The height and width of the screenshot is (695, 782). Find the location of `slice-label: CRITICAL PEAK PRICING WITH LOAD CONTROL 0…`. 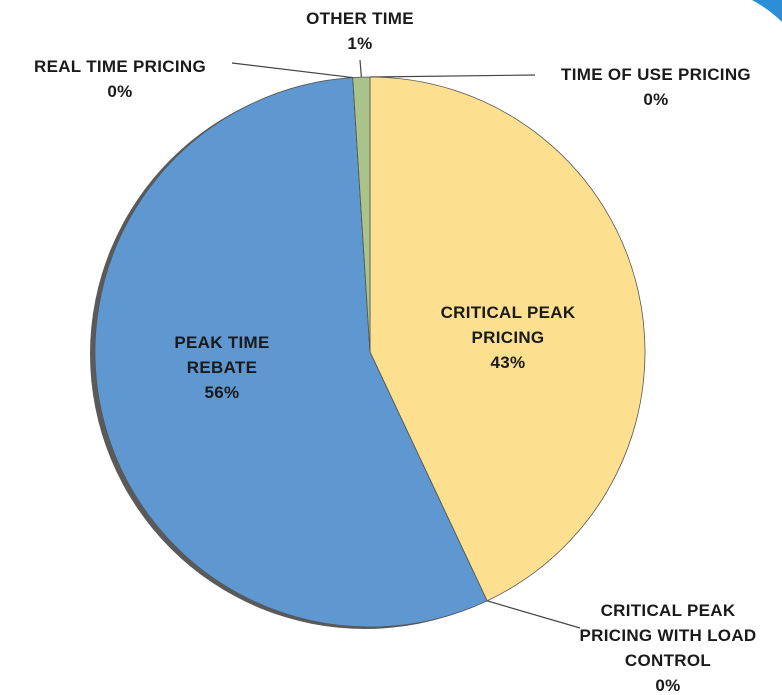

slice-label: CRITICAL PEAK PRICING WITH LOAD CONTROL 0… is located at coordinates (668, 646).